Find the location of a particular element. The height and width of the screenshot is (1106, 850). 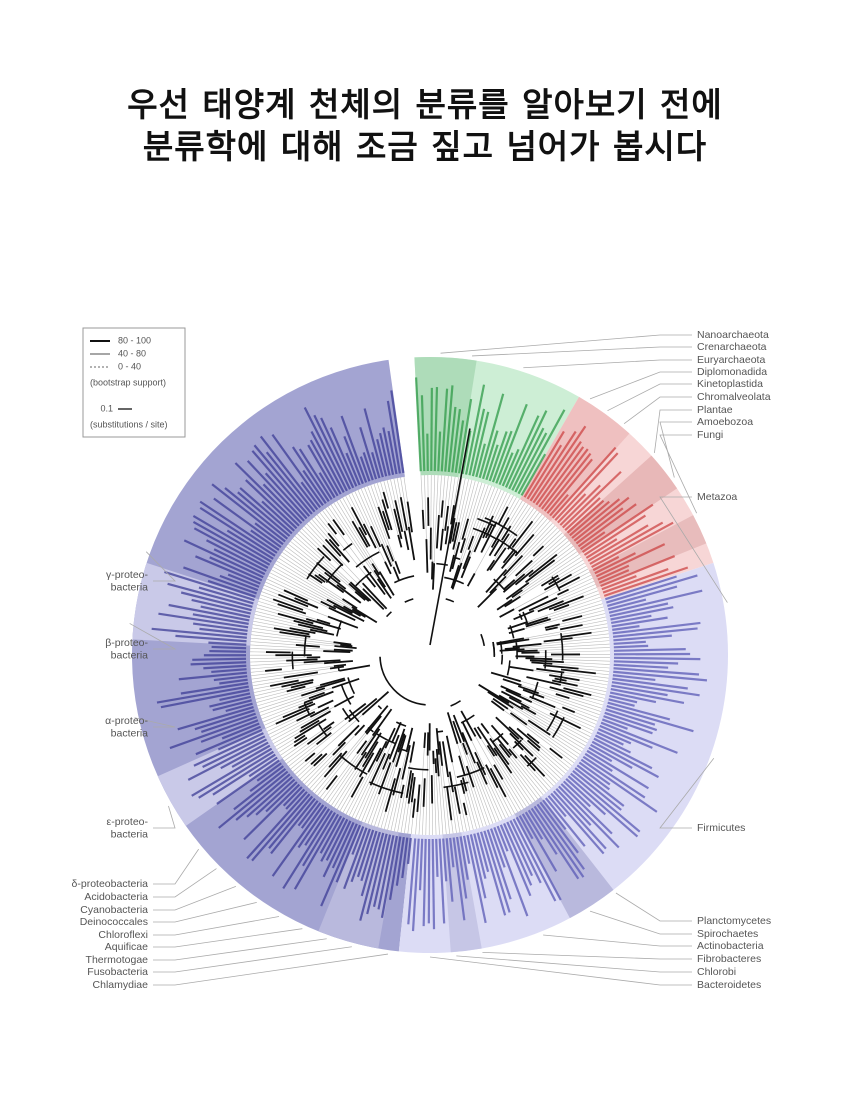

root-branch is located at coordinates (450, 537).